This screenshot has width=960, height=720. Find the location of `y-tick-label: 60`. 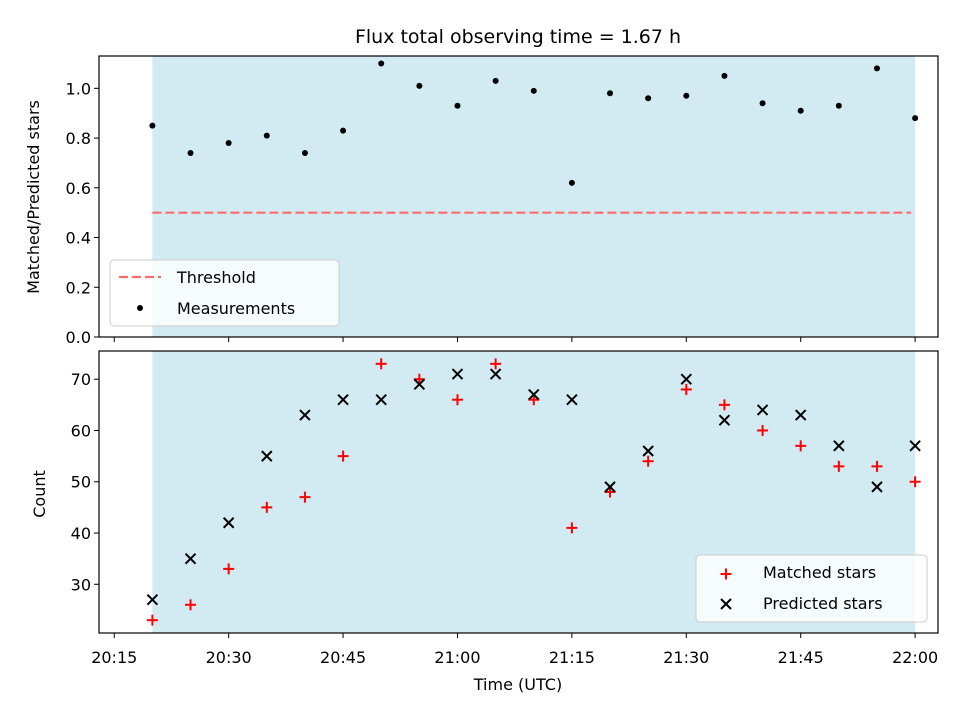

y-tick-label: 60 is located at coordinates (81, 430).